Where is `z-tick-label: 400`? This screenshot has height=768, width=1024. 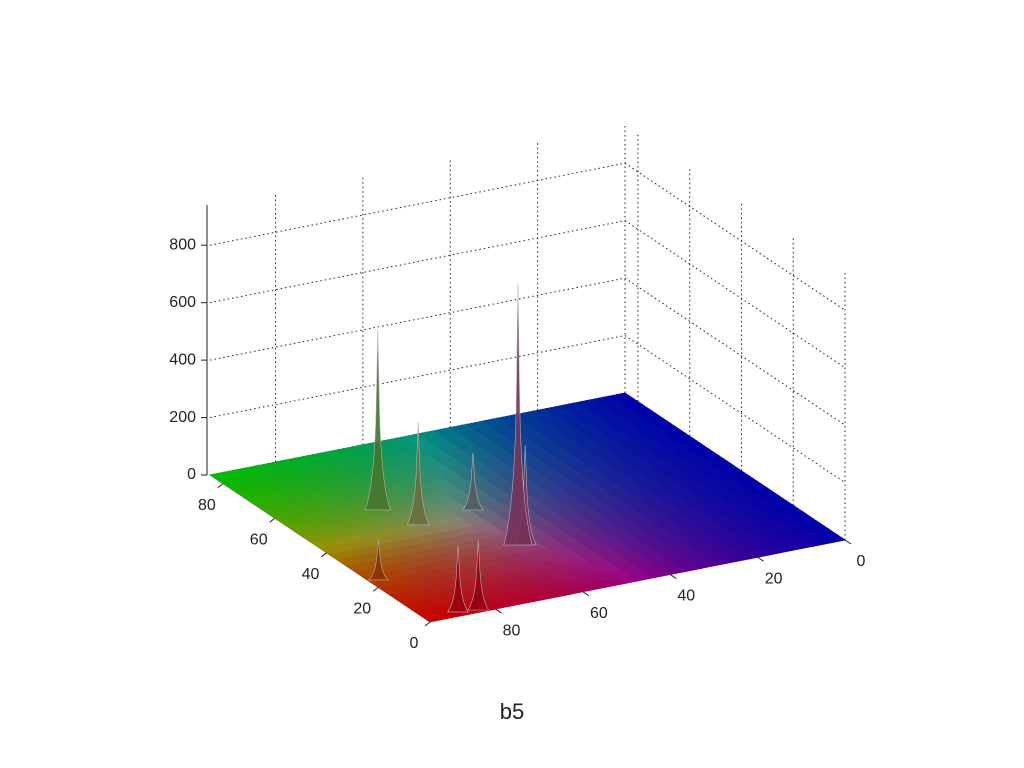
z-tick-label: 400 is located at coordinates (182, 359).